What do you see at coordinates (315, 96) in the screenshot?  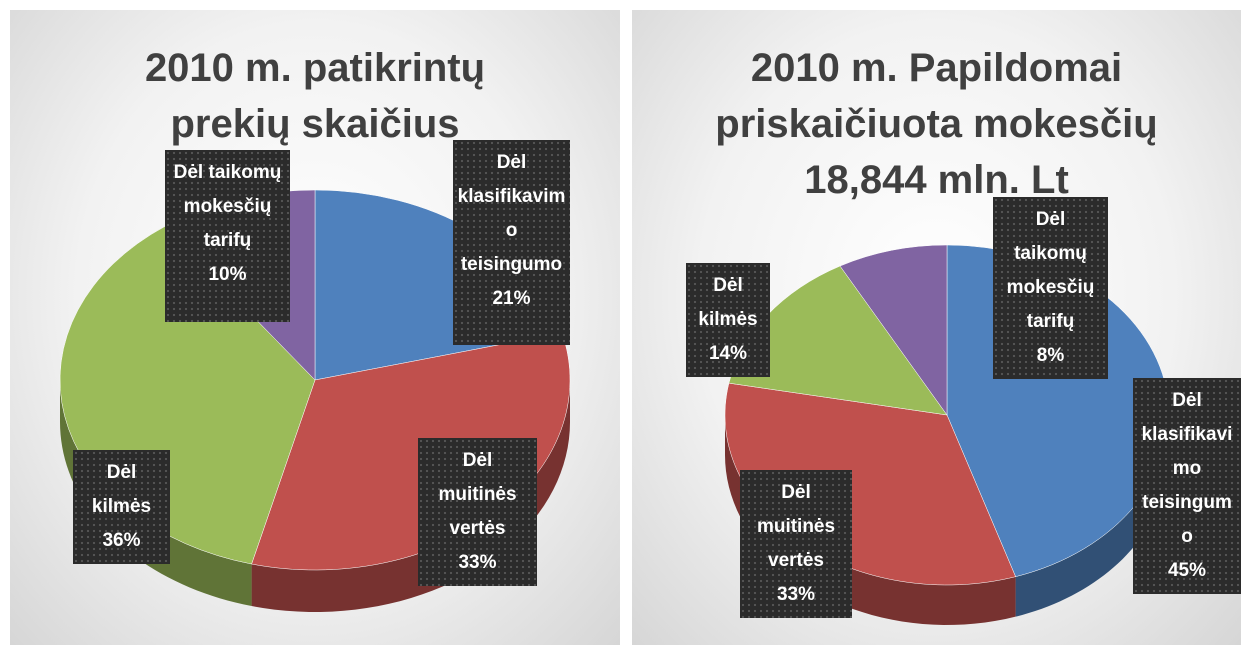 I see `chart-title: 2010 m. patikrintų prekių skaičius` at bounding box center [315, 96].